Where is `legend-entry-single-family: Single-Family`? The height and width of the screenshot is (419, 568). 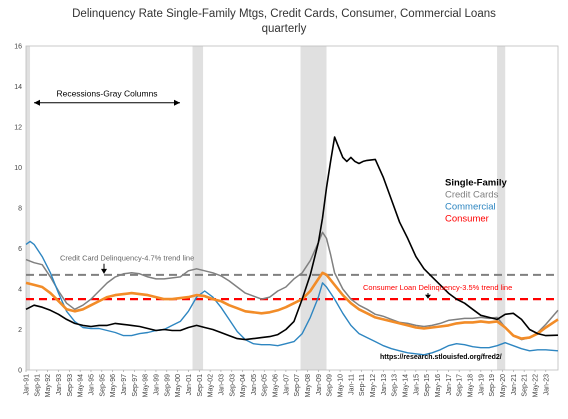 legend-entry-single-family: Single-Family is located at coordinates (476, 183).